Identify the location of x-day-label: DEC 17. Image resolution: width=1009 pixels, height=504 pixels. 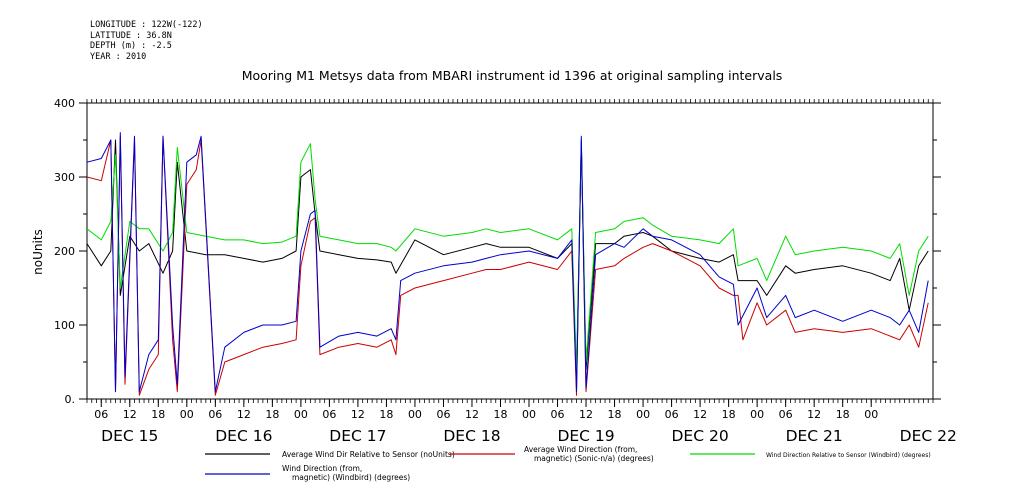
(357, 436).